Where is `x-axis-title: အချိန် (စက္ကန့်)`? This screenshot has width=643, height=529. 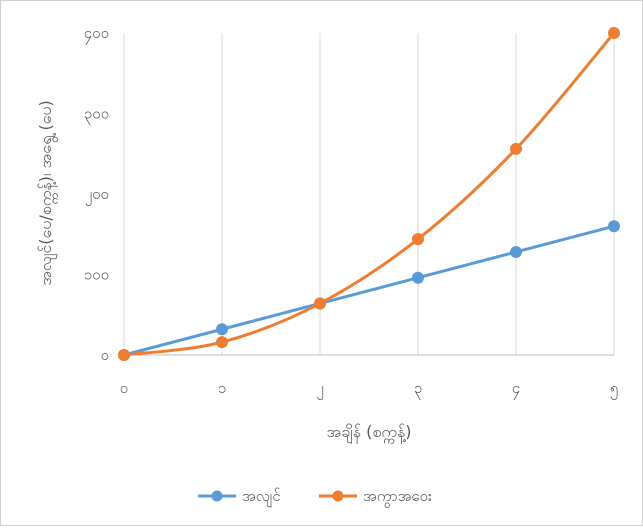 x-axis-title: အချိန် (စက္ကန့်) is located at coordinates (368, 433).